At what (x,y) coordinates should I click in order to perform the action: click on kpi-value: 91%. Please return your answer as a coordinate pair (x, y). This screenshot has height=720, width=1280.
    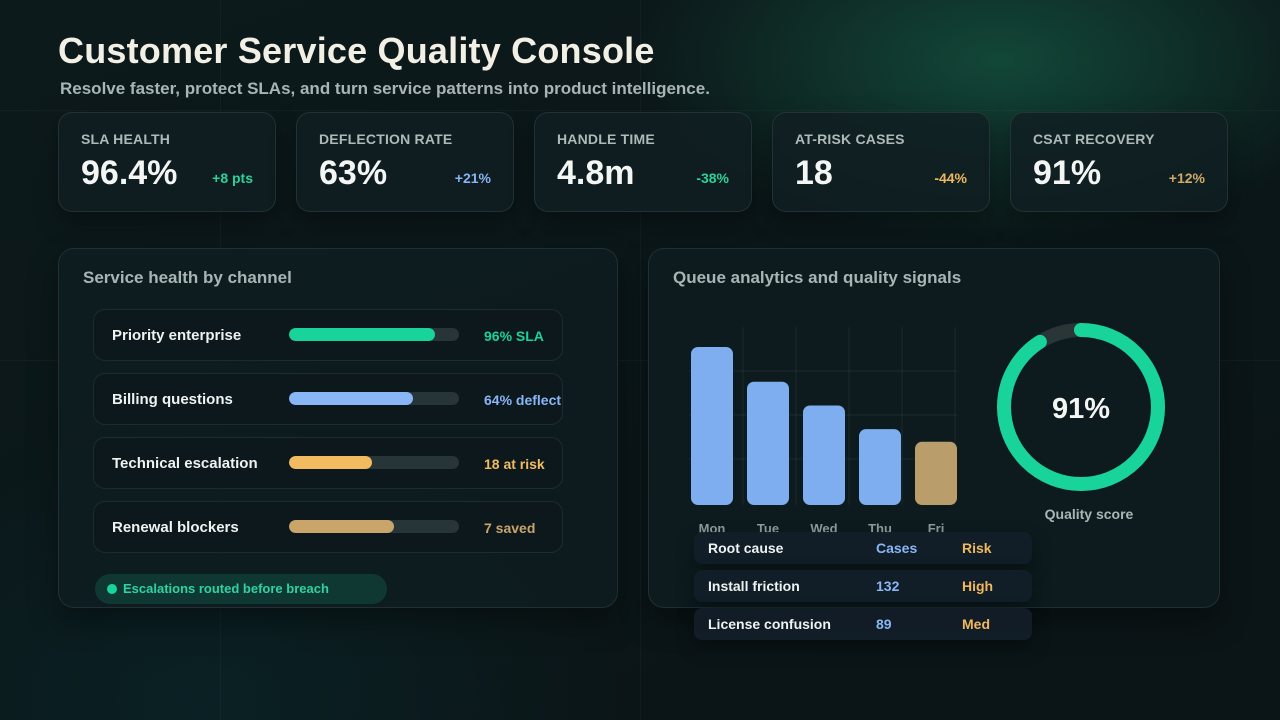
    Looking at the image, I should click on (1067, 173).